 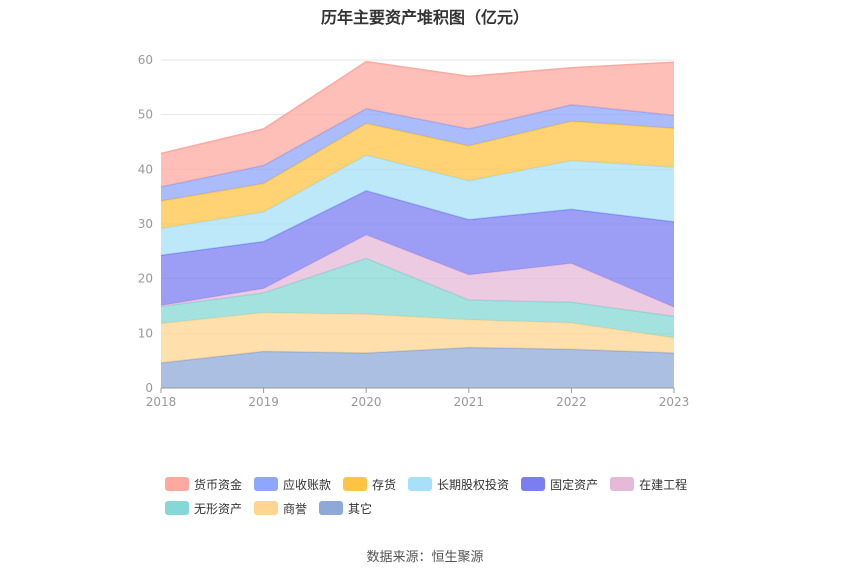 I want to click on legend-label: 商誉, so click(x=295, y=508).